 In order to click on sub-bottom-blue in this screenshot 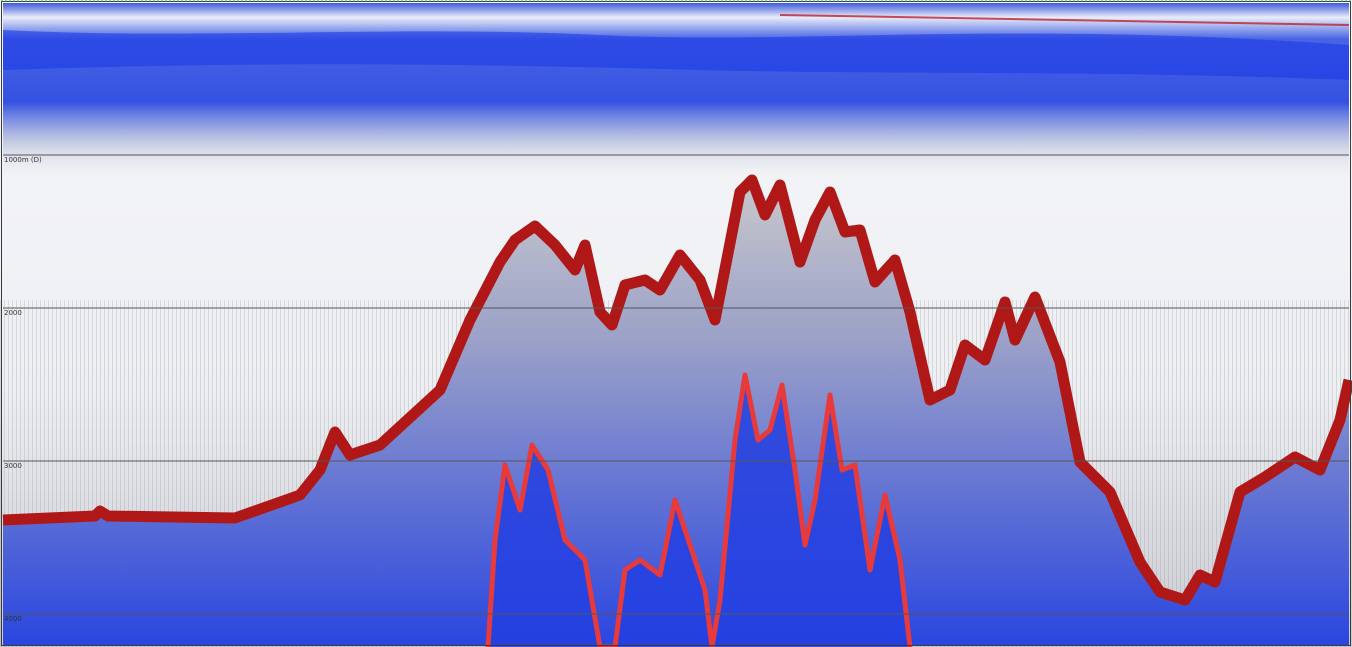, I will do `click(699, 511)`.